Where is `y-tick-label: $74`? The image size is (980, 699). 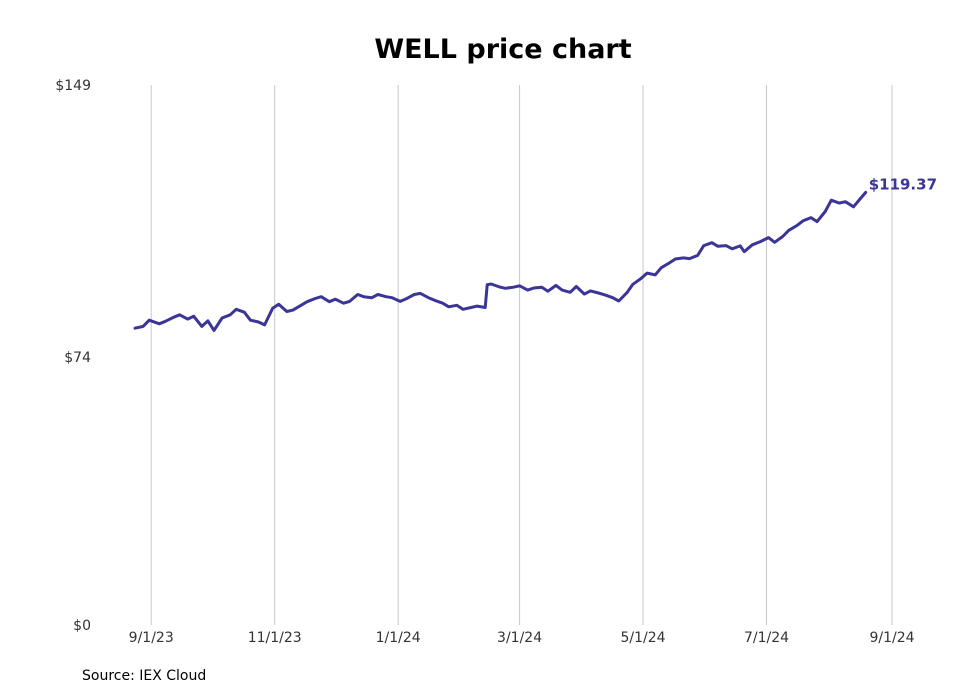
y-tick-label: $74 is located at coordinates (77, 358).